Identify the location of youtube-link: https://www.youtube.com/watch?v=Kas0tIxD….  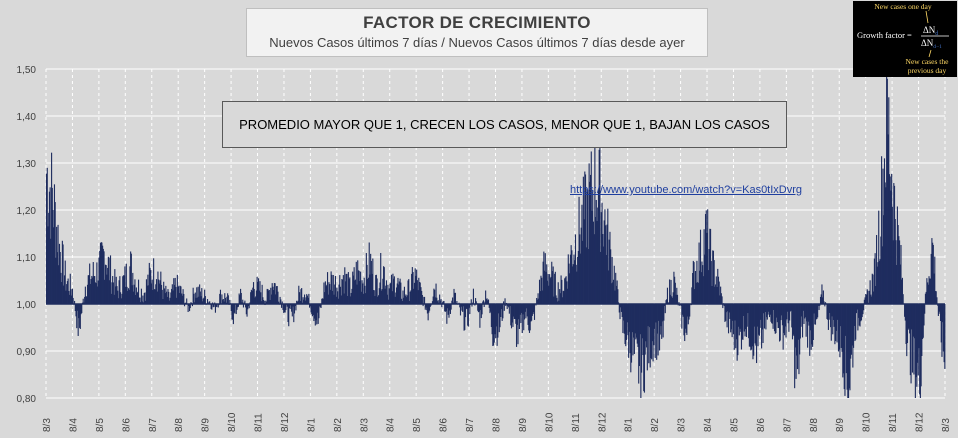
(686, 190).